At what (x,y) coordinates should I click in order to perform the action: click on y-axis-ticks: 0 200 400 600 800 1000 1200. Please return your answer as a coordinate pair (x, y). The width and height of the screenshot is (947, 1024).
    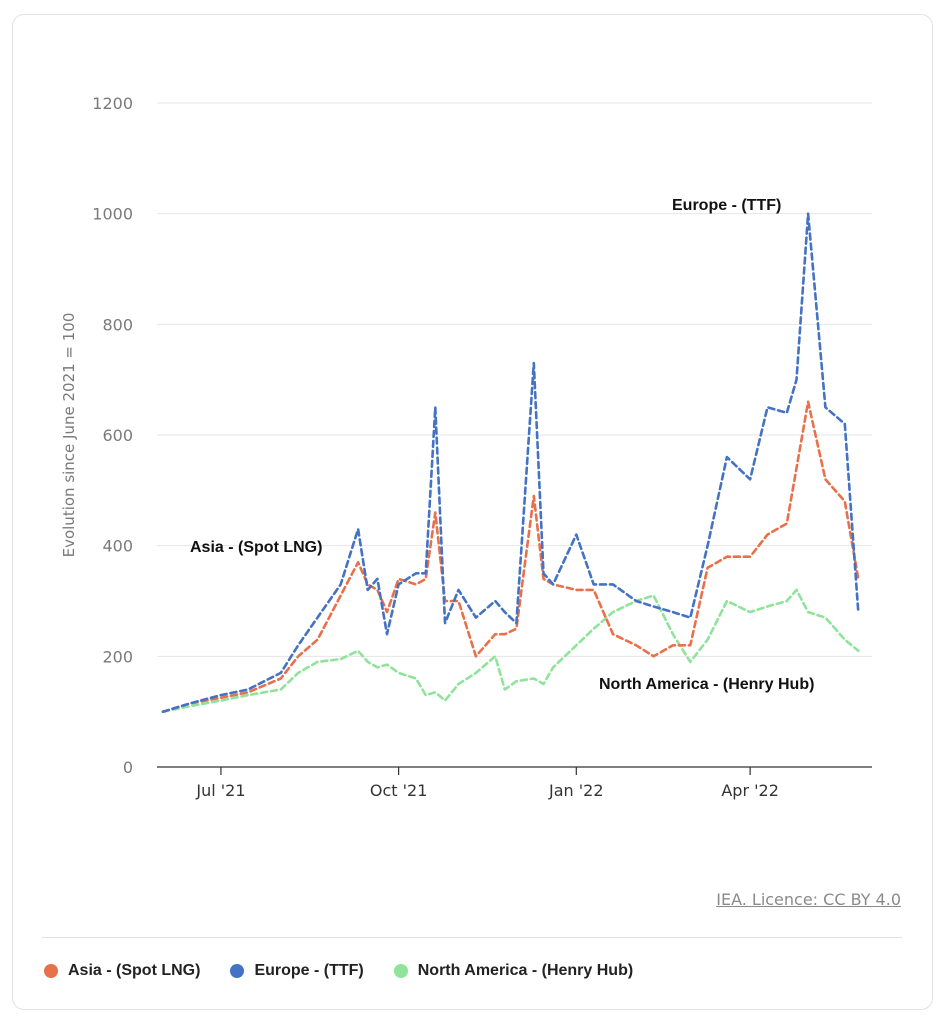
    Looking at the image, I should click on (112, 435).